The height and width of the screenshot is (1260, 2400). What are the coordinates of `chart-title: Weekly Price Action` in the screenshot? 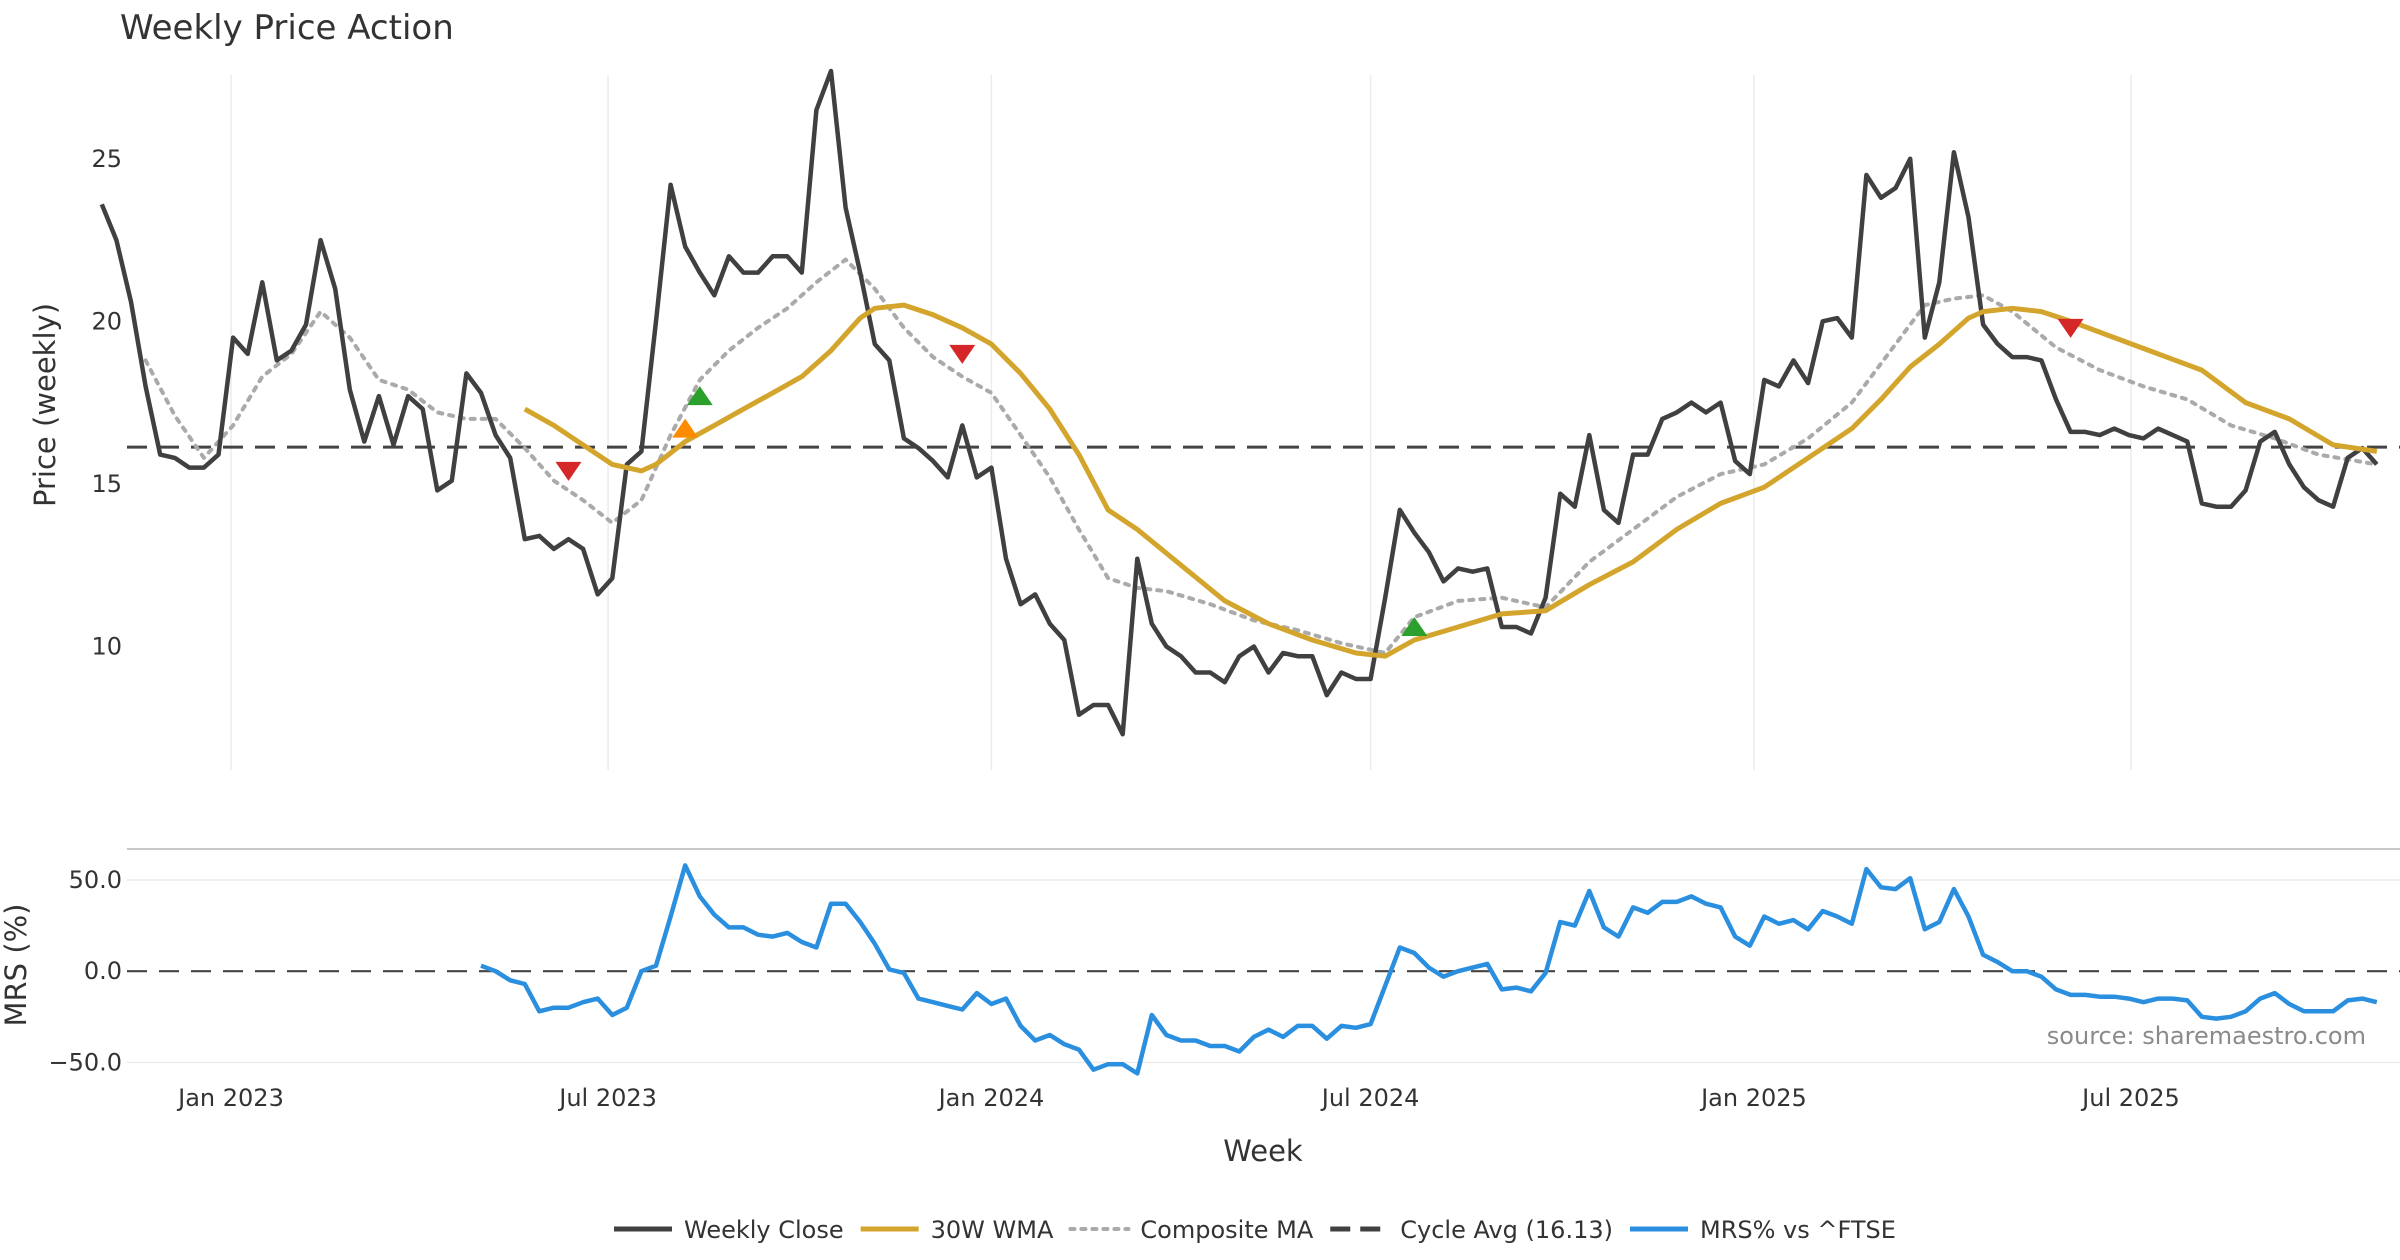 It's located at (287, 28).